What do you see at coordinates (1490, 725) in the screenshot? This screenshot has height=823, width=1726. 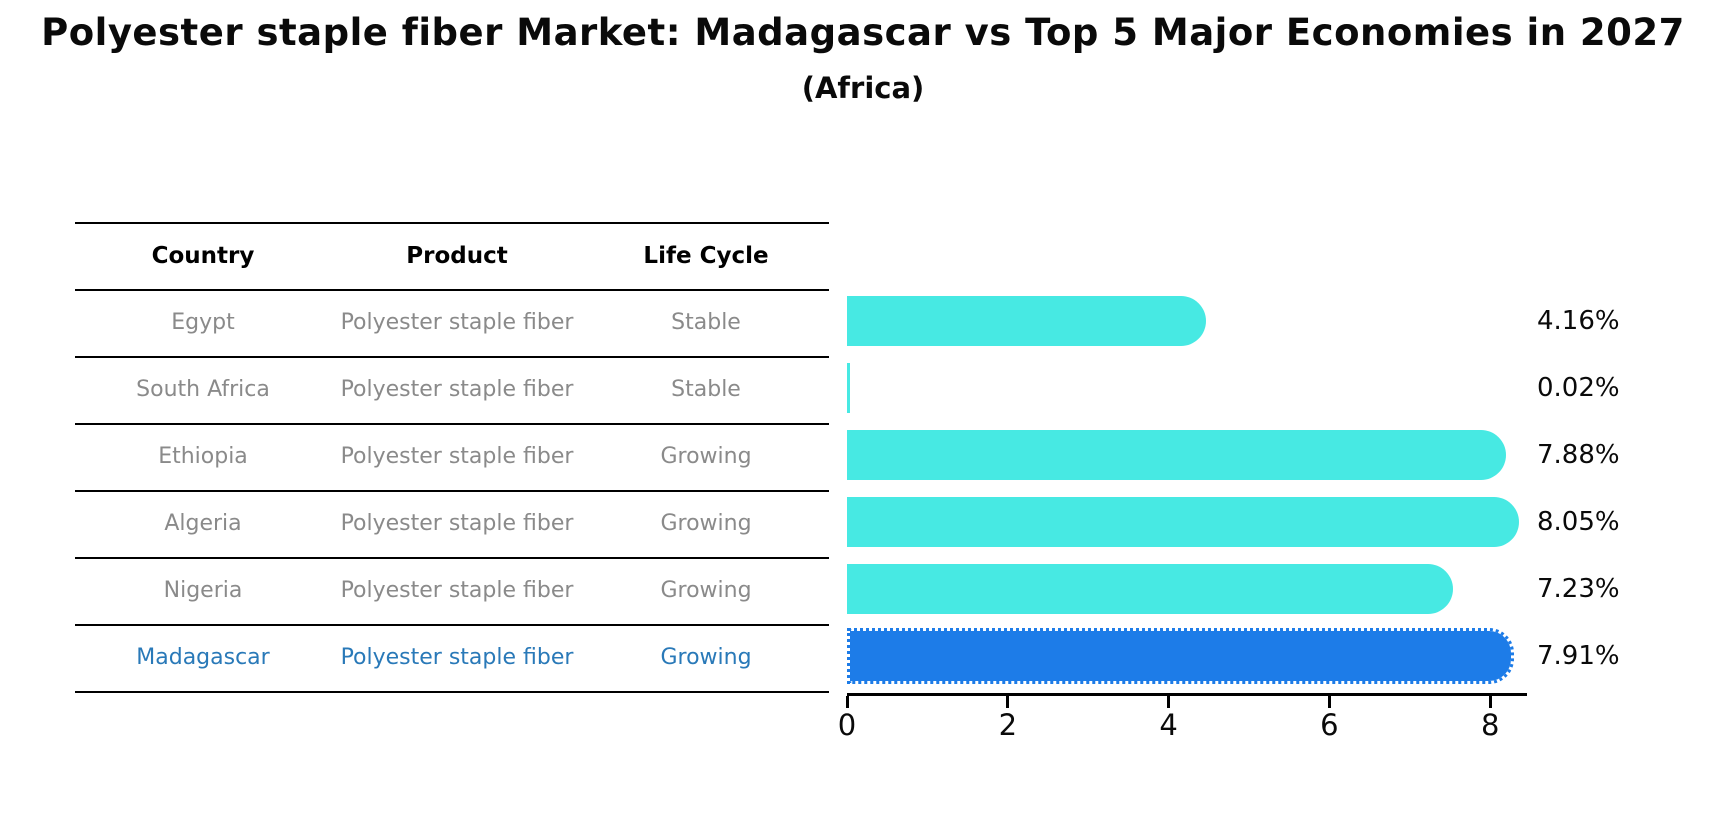 I see `x-tick-label: 8` at bounding box center [1490, 725].